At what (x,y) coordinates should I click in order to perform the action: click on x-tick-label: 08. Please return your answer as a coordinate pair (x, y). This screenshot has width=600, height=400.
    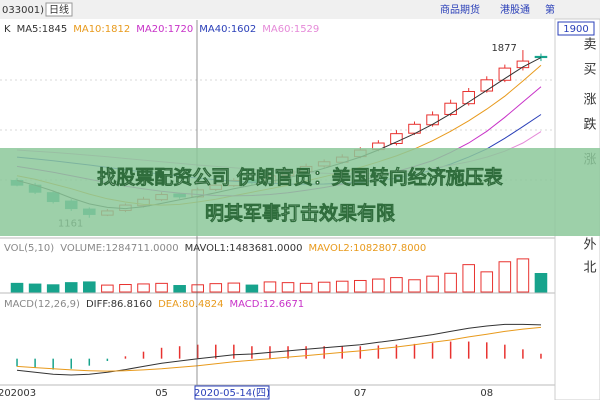
    Looking at the image, I should click on (486, 393).